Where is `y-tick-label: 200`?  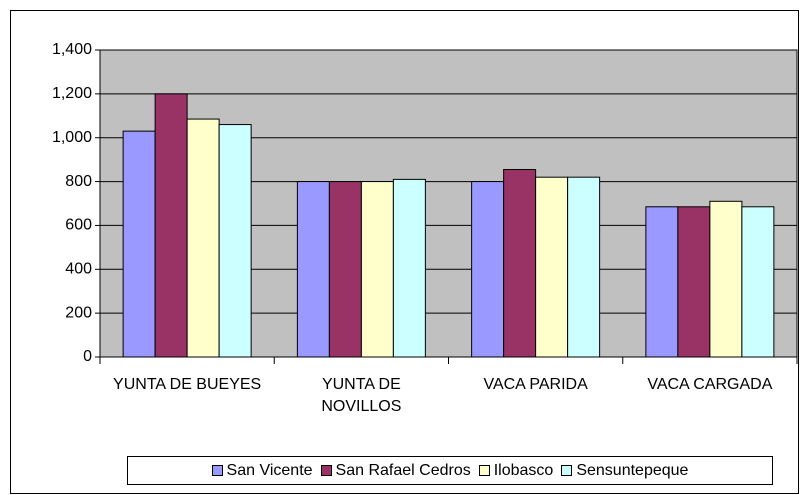
y-tick-label: 200 is located at coordinates (78, 312).